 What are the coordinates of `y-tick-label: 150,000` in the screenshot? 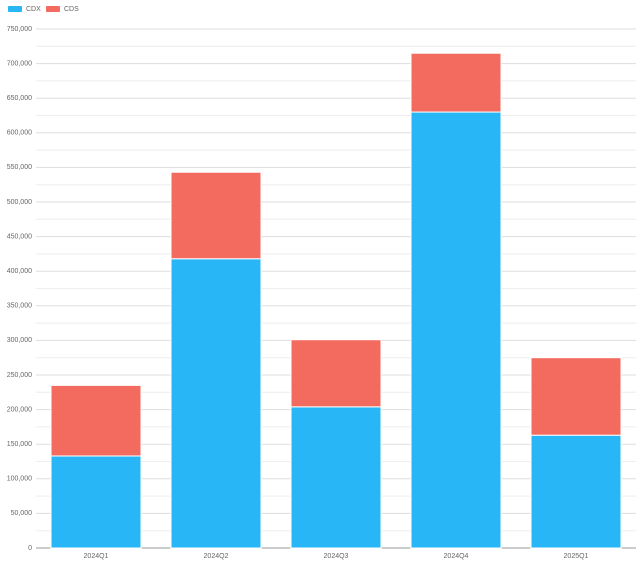 It's located at (19, 444).